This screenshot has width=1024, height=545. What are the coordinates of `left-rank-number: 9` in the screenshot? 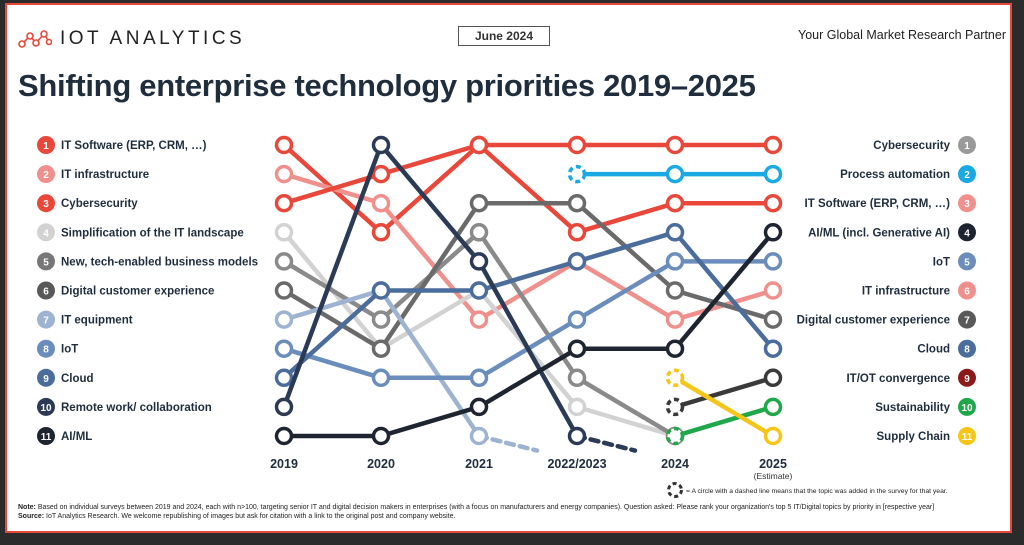 It's located at (46, 379).